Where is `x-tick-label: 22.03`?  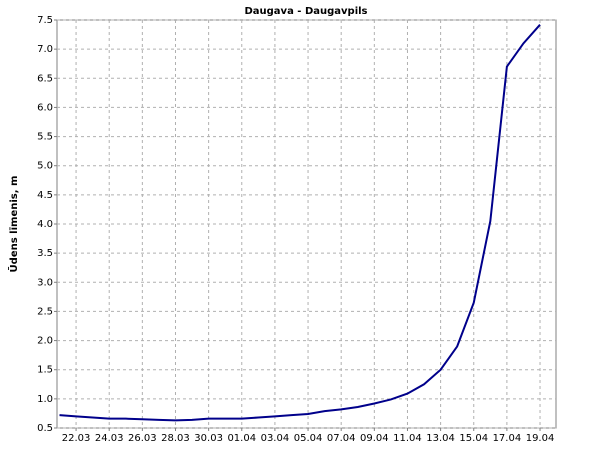 x-tick-label: 22.03 is located at coordinates (76, 438).